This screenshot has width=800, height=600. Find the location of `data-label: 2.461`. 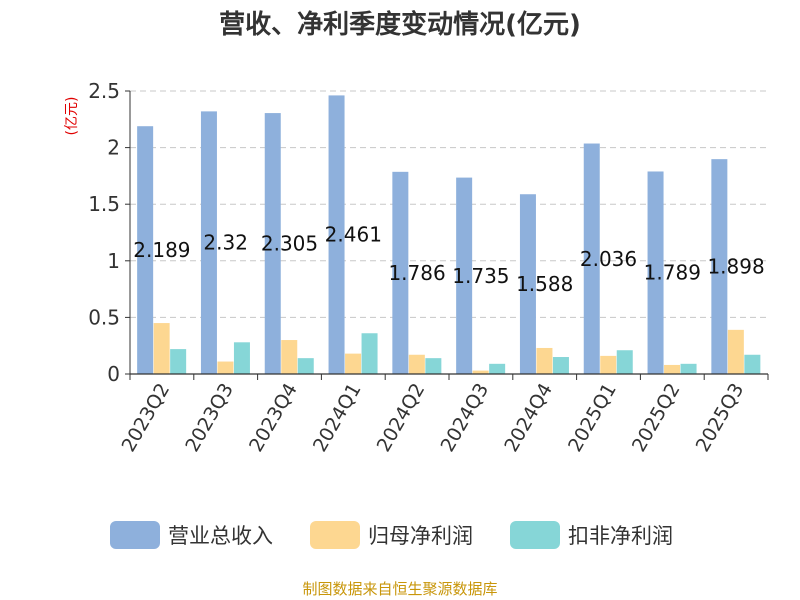

data-label: 2.461 is located at coordinates (353, 235).